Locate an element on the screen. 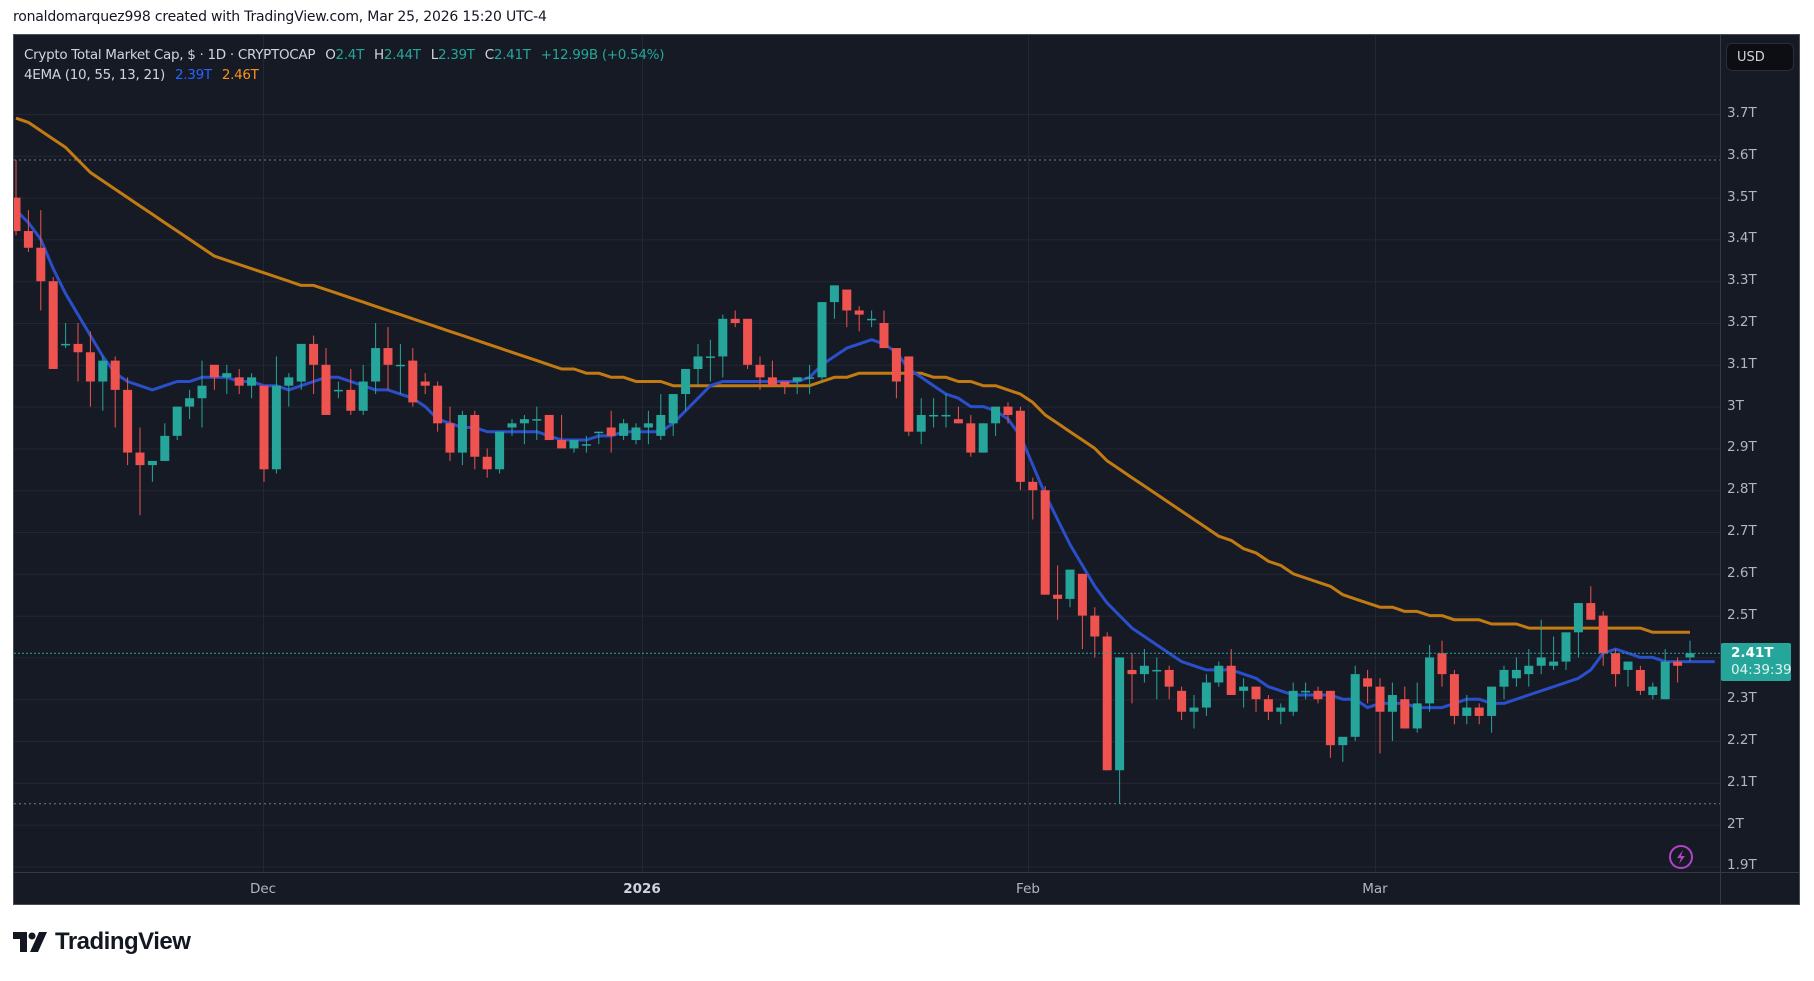 Image resolution: width=1814 pixels, height=981 pixels. price-axis-label: 3.5T is located at coordinates (1742, 196).